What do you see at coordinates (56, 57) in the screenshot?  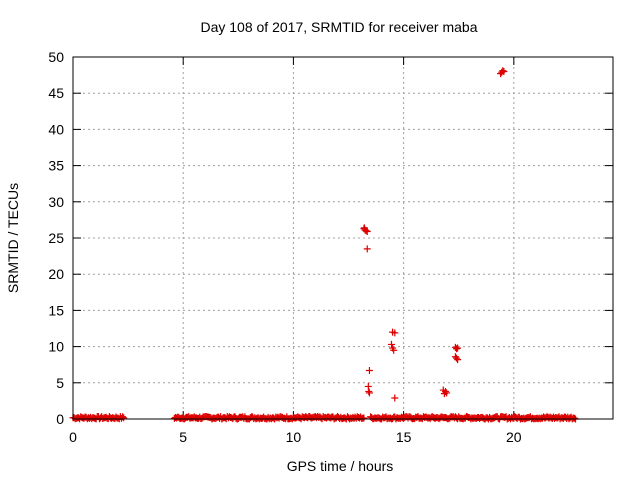 I see `y-tick-label: 50` at bounding box center [56, 57].